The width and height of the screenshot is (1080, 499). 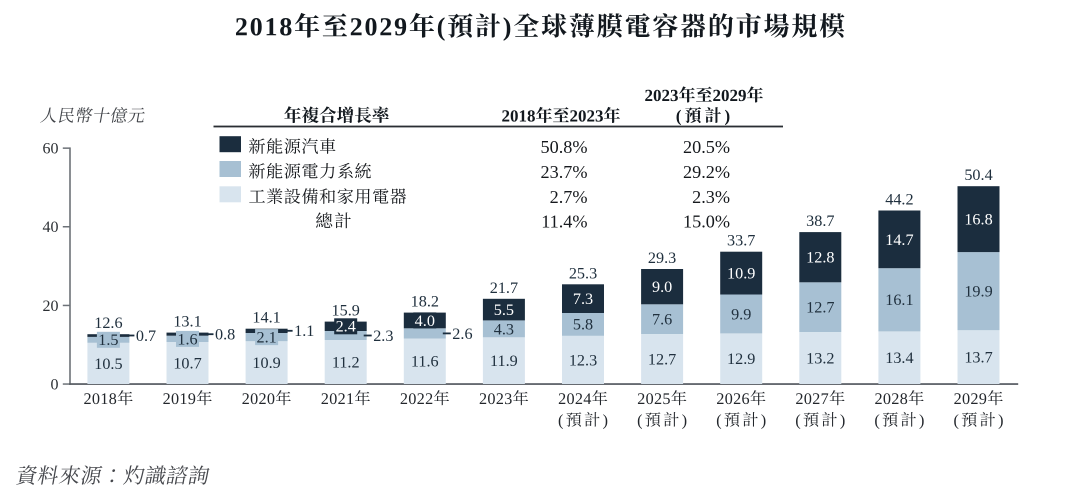 What do you see at coordinates (662, 258) in the screenshot?
I see `svg-text: 29.3` at bounding box center [662, 258].